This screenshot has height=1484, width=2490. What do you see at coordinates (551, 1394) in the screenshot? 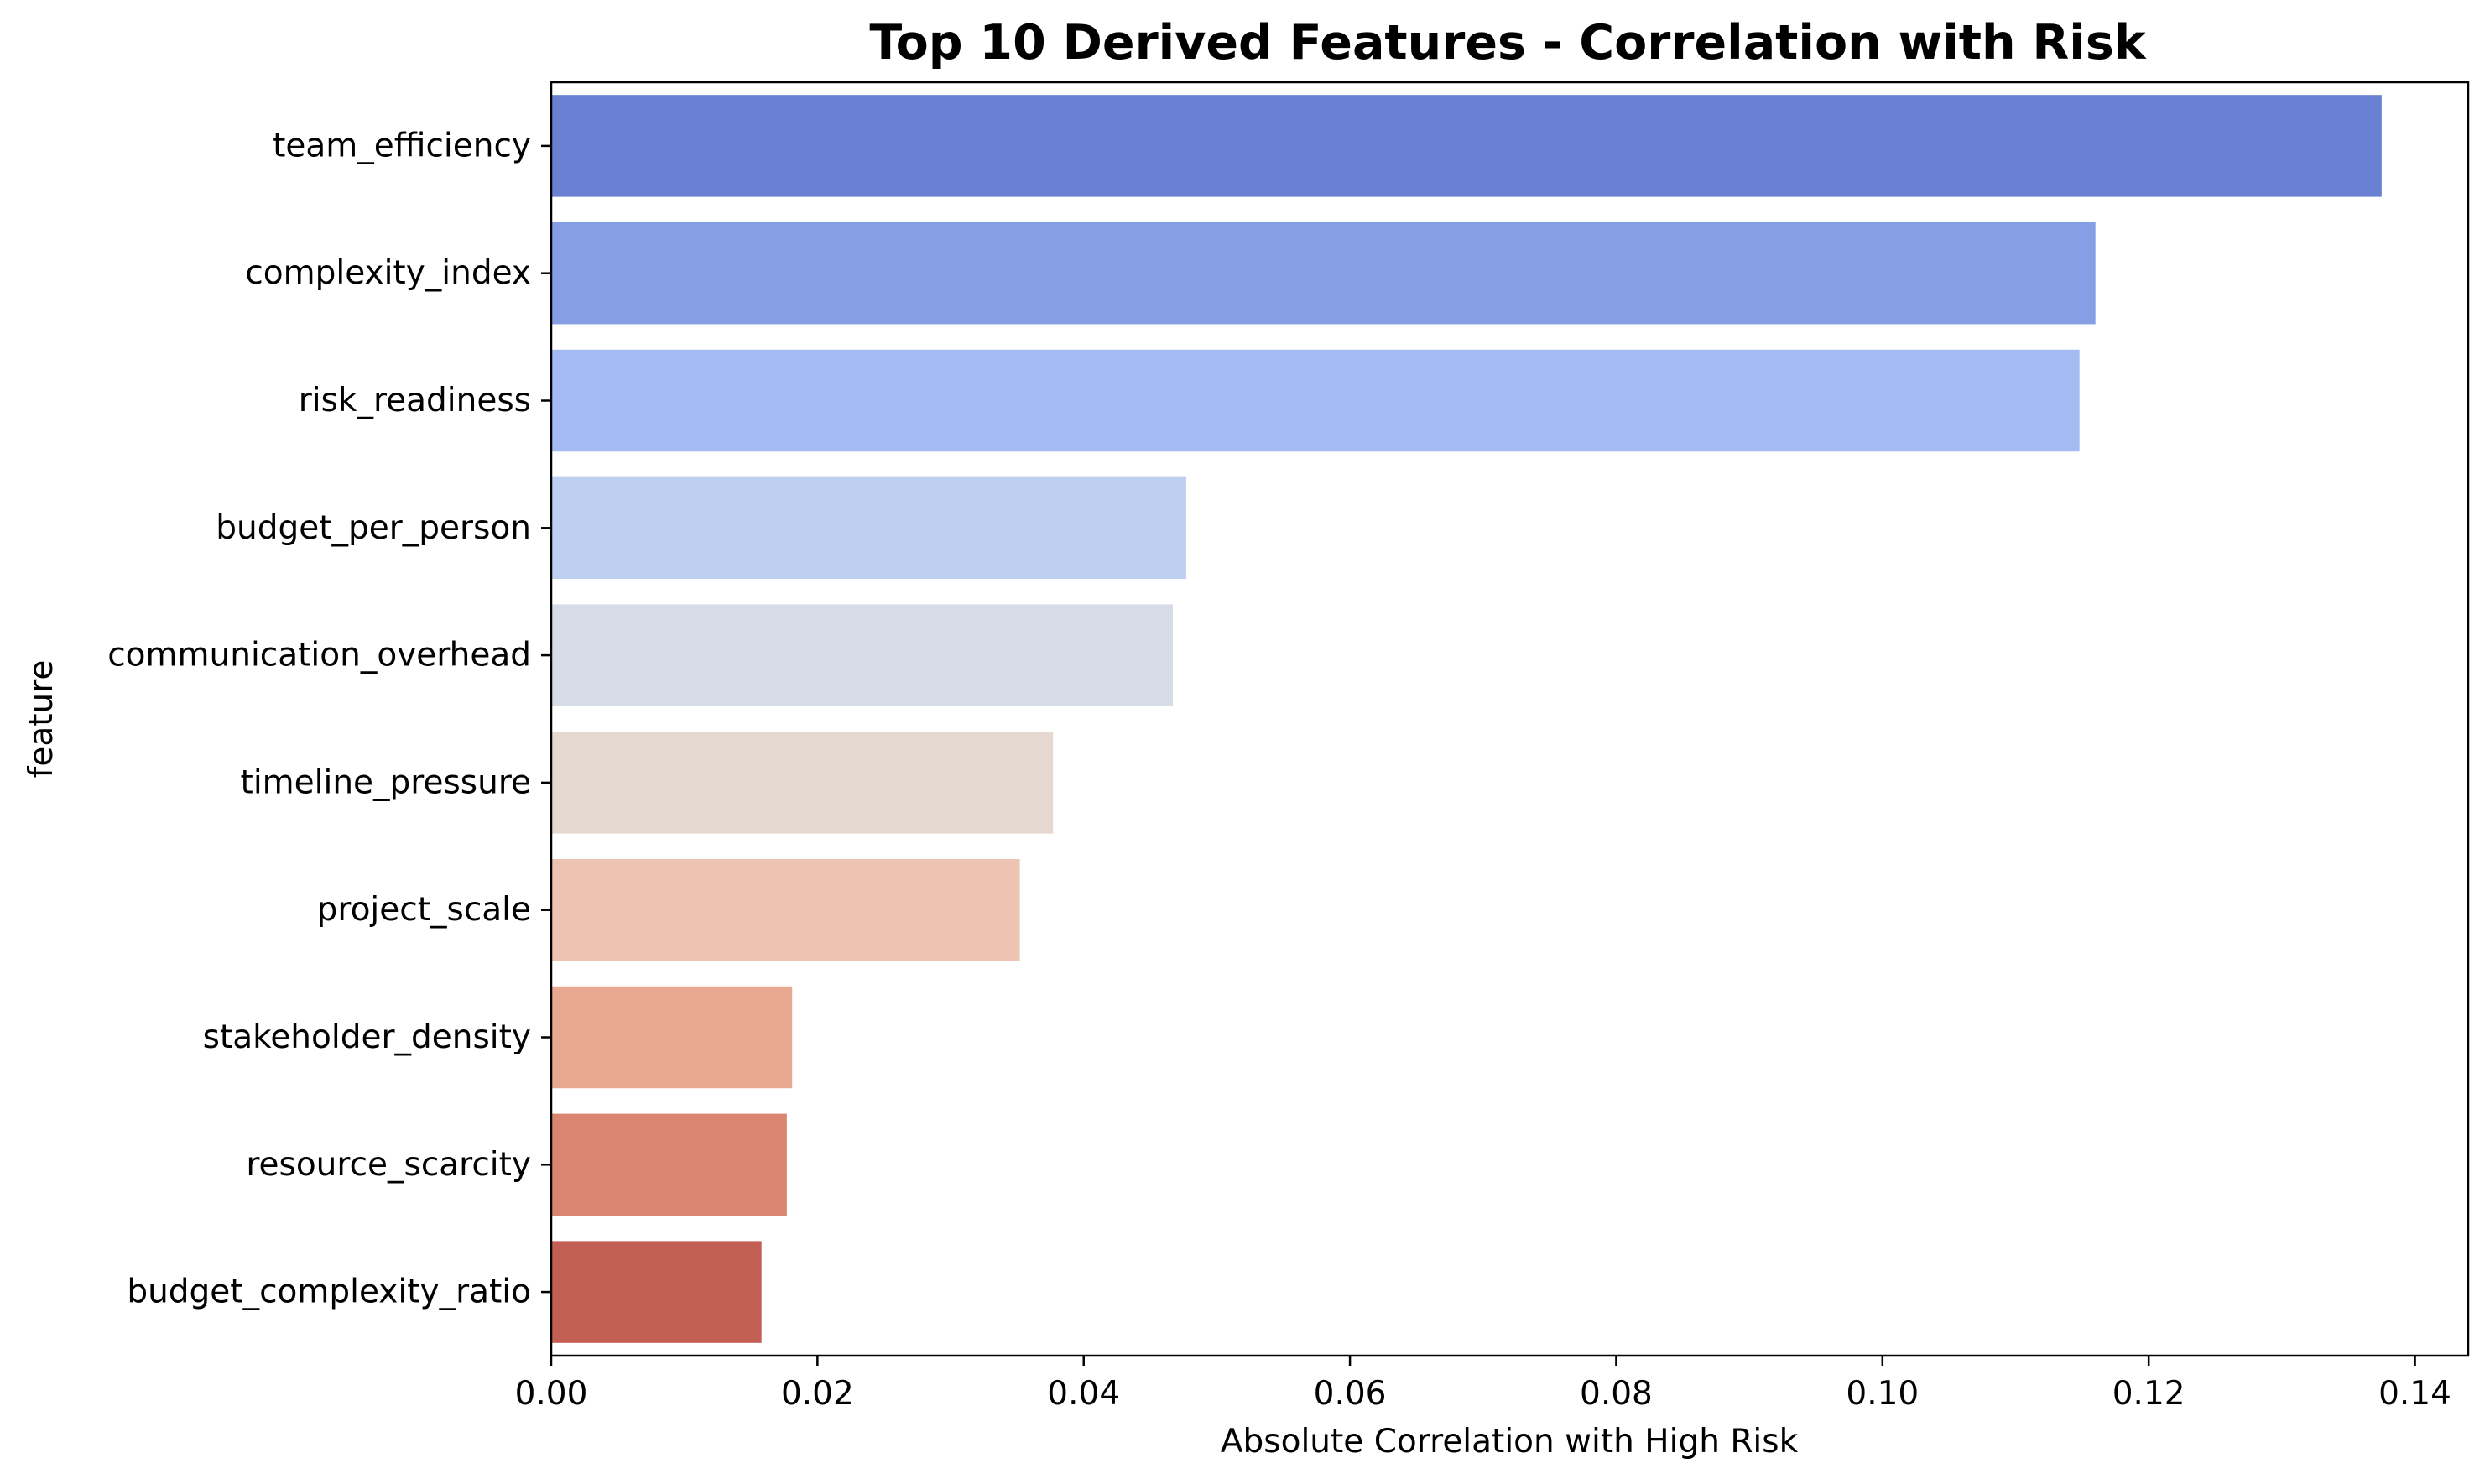
I see `x-tick-label: 0.00` at bounding box center [551, 1394].